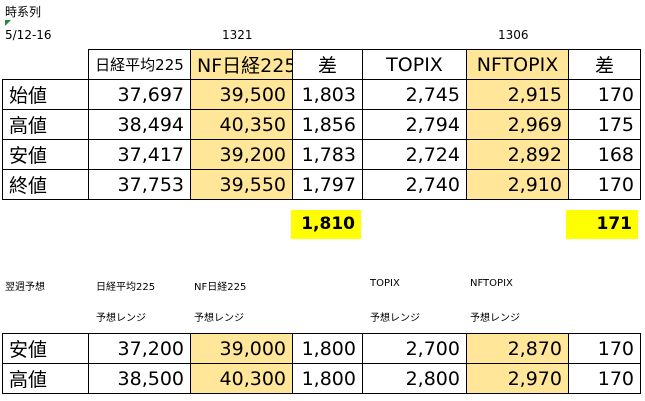  I want to click on range-label-nftopix: 予想レンジ, so click(495, 318).